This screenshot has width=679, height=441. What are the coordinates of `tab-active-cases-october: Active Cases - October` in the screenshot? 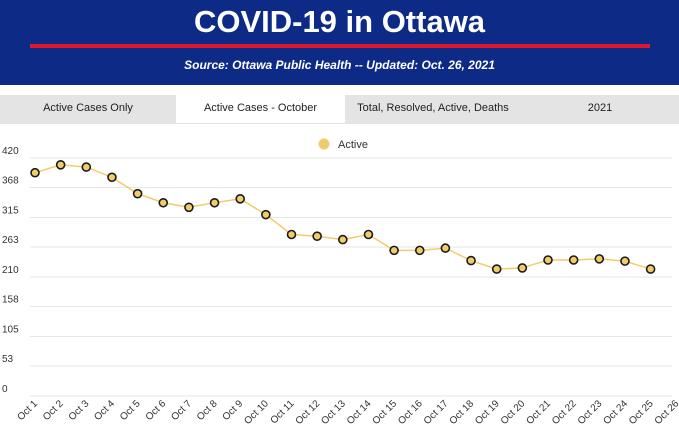 It's located at (260, 109).